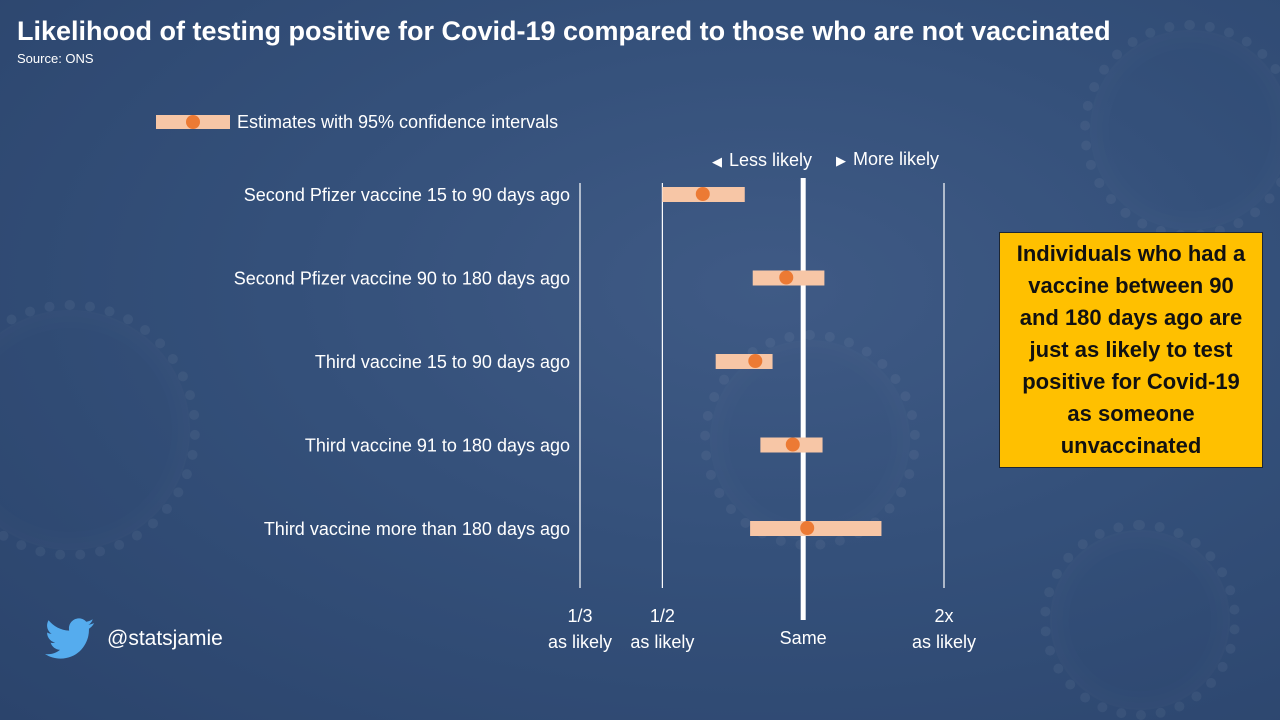  I want to click on legend-swatch, so click(193, 122).